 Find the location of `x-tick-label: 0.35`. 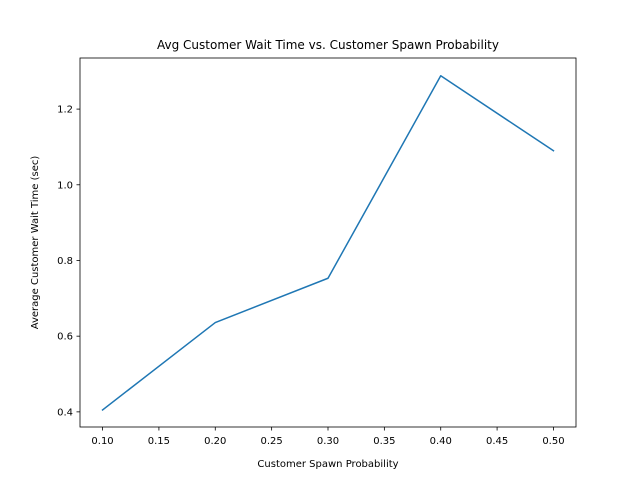

x-tick-label: 0.35 is located at coordinates (384, 441).